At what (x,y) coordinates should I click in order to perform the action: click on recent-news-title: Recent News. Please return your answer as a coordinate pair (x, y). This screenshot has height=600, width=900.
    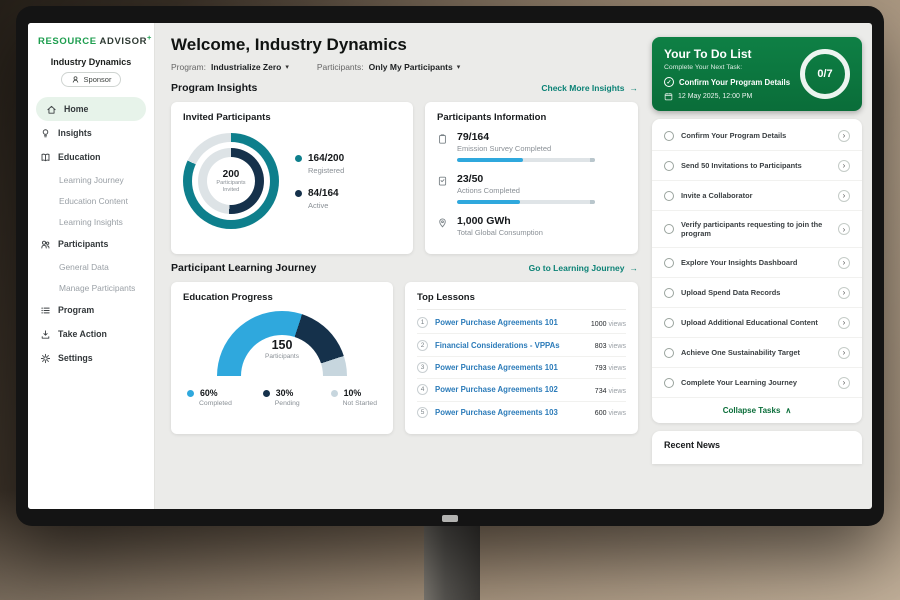
    Looking at the image, I should click on (692, 445).